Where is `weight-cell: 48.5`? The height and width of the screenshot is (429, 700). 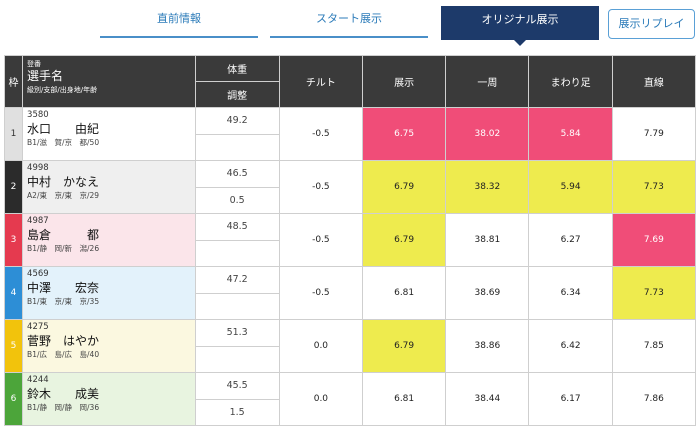 weight-cell: 48.5 is located at coordinates (237, 227).